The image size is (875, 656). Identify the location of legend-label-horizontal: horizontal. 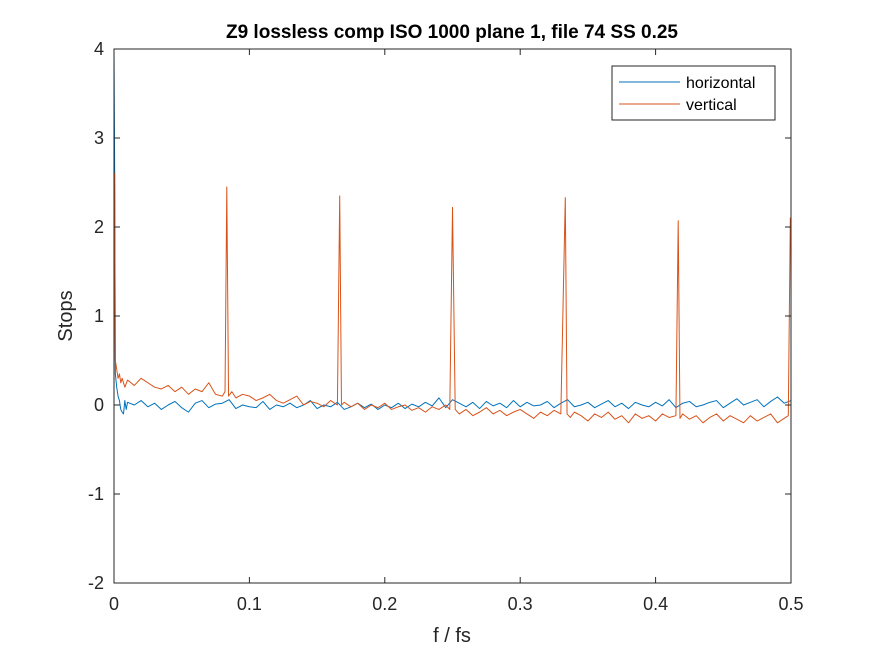
(720, 83).